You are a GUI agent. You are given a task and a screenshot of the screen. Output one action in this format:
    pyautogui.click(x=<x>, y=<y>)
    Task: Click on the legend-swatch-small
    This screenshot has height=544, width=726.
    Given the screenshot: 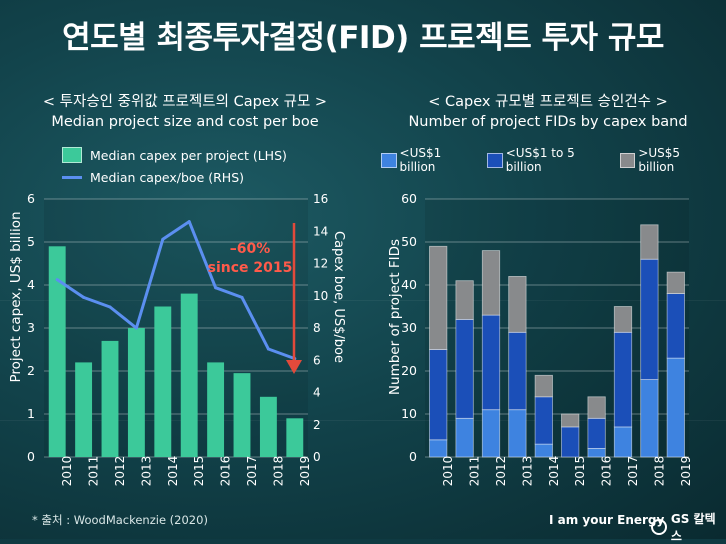 What is the action you would take?
    pyautogui.click(x=389, y=160)
    